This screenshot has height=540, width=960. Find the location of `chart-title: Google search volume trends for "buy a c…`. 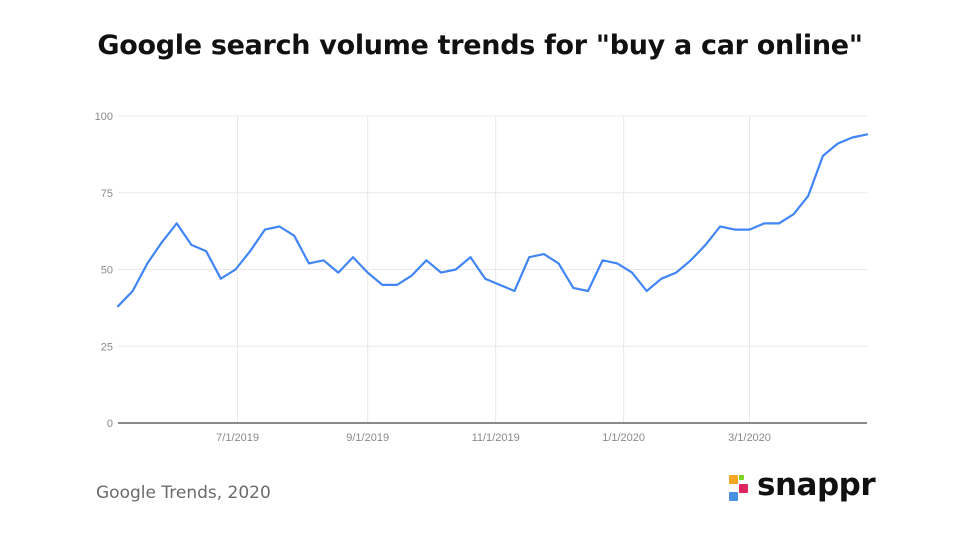

chart-title: Google search volume trends for "buy a c… is located at coordinates (480, 45).